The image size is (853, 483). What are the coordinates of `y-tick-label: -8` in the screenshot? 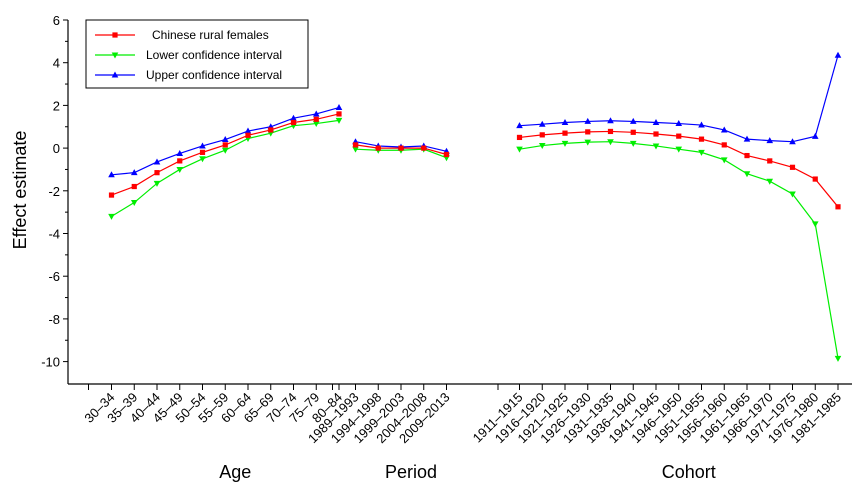 It's located at (54, 319).